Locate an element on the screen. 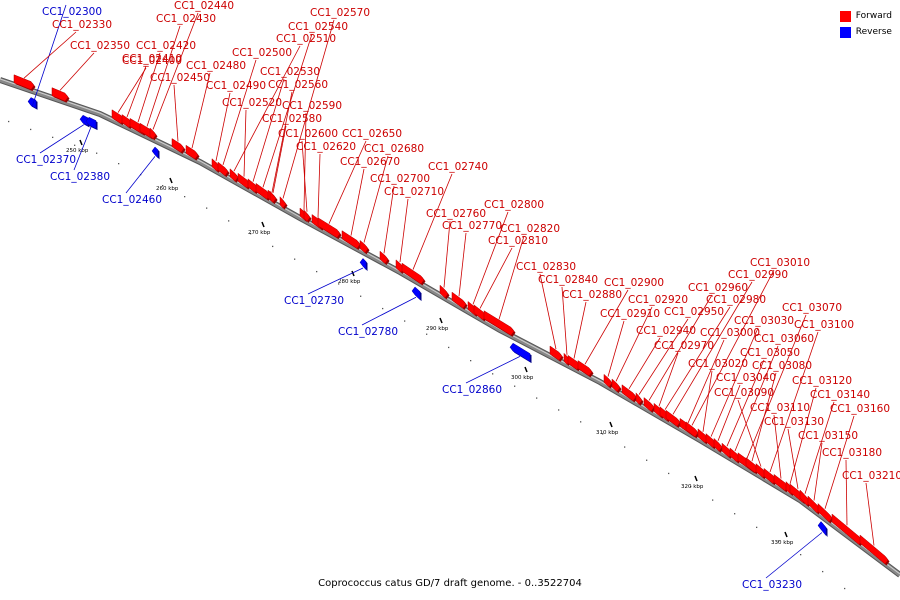 The width and height of the screenshot is (900, 600). gene-label: CC1_02700 is located at coordinates (400, 179).